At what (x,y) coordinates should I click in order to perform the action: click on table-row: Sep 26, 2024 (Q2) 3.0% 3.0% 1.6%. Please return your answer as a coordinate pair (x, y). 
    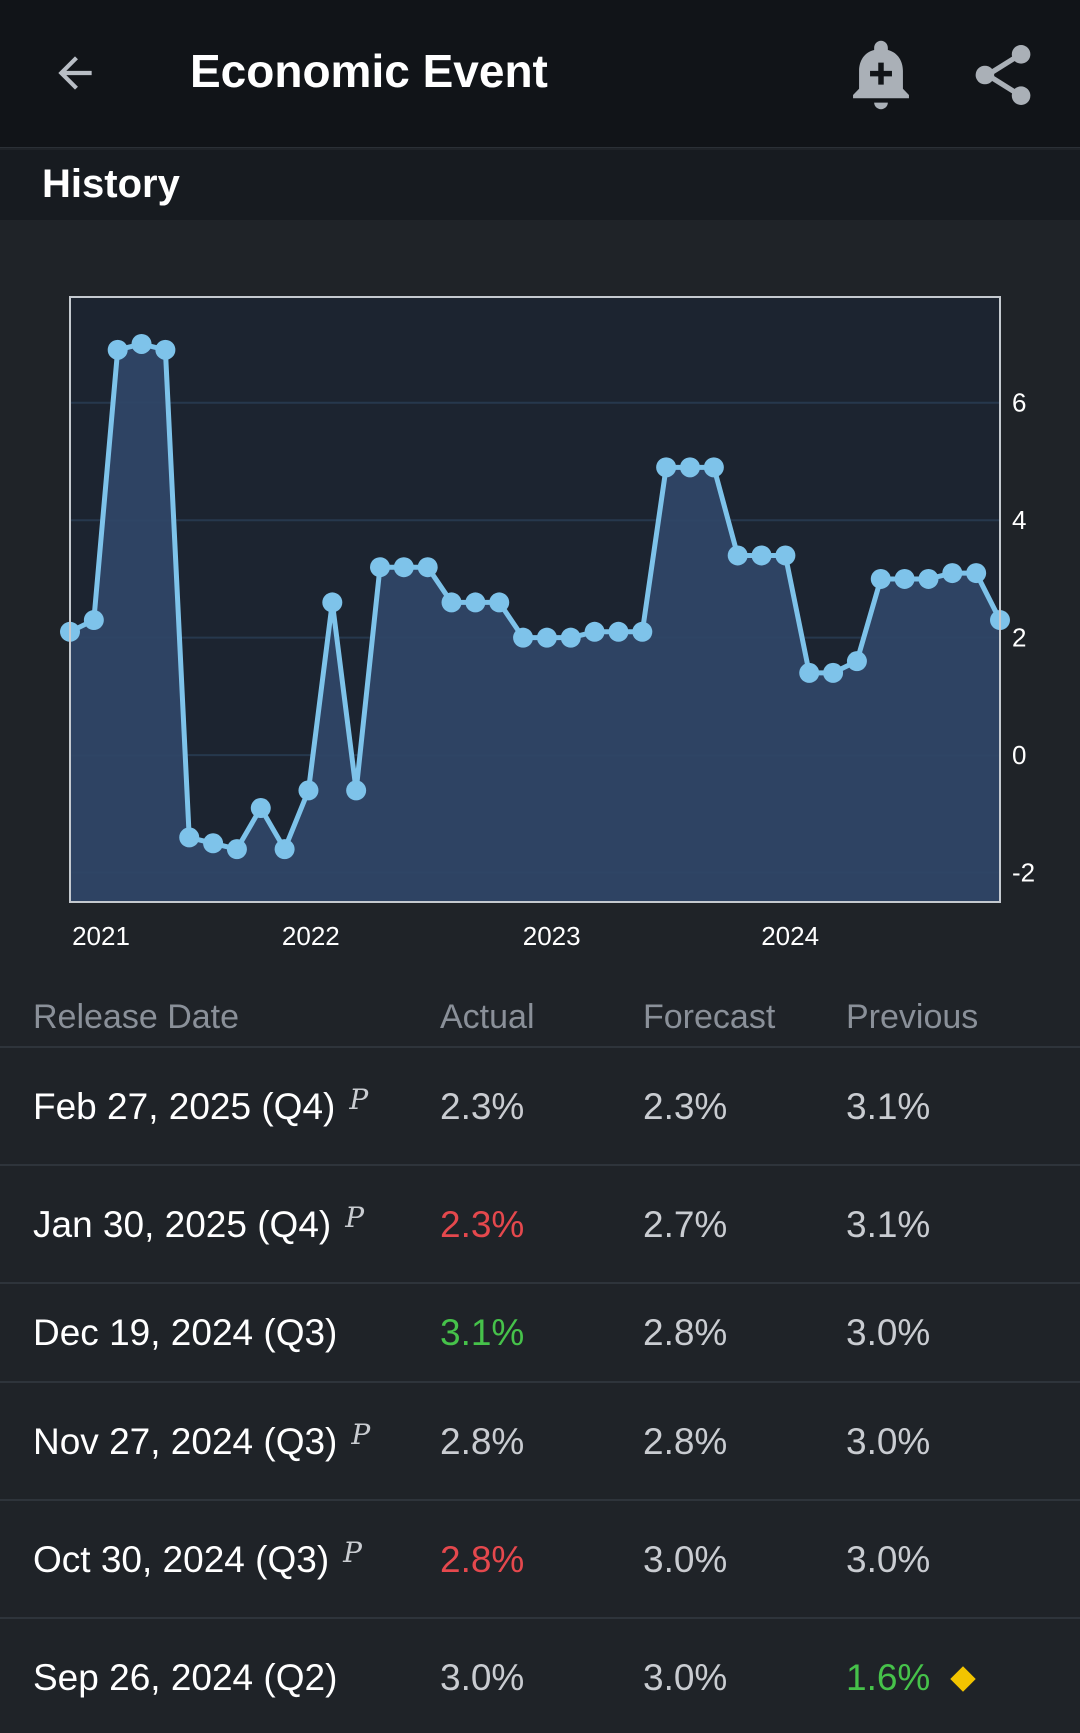
    Looking at the image, I should click on (540, 1676).